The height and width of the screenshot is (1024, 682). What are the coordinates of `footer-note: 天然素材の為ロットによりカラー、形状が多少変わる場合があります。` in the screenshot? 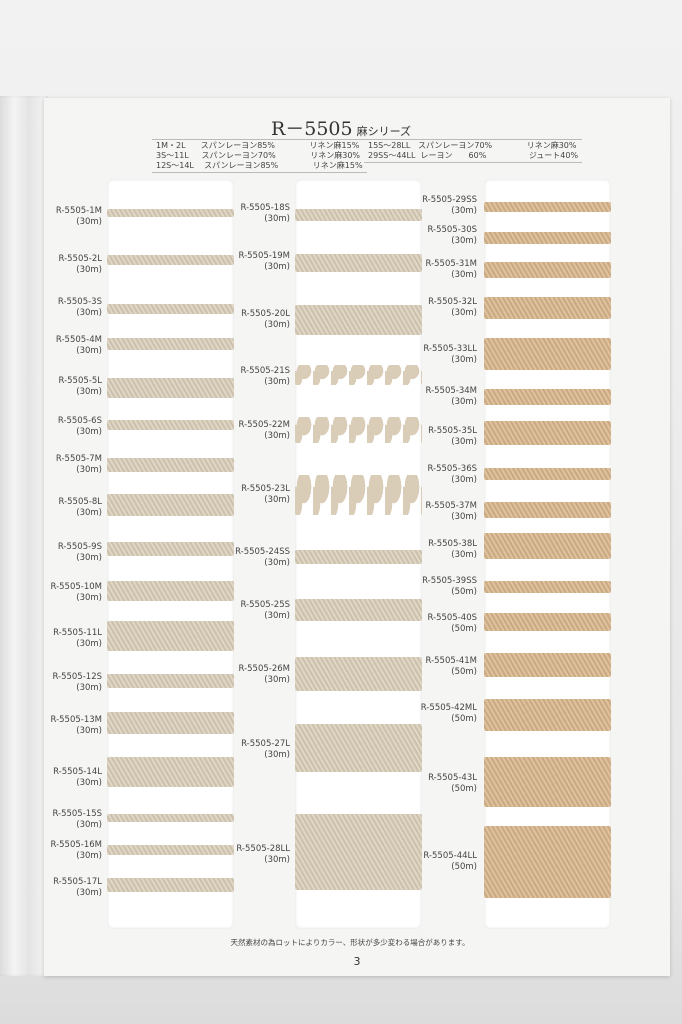 It's located at (350, 942).